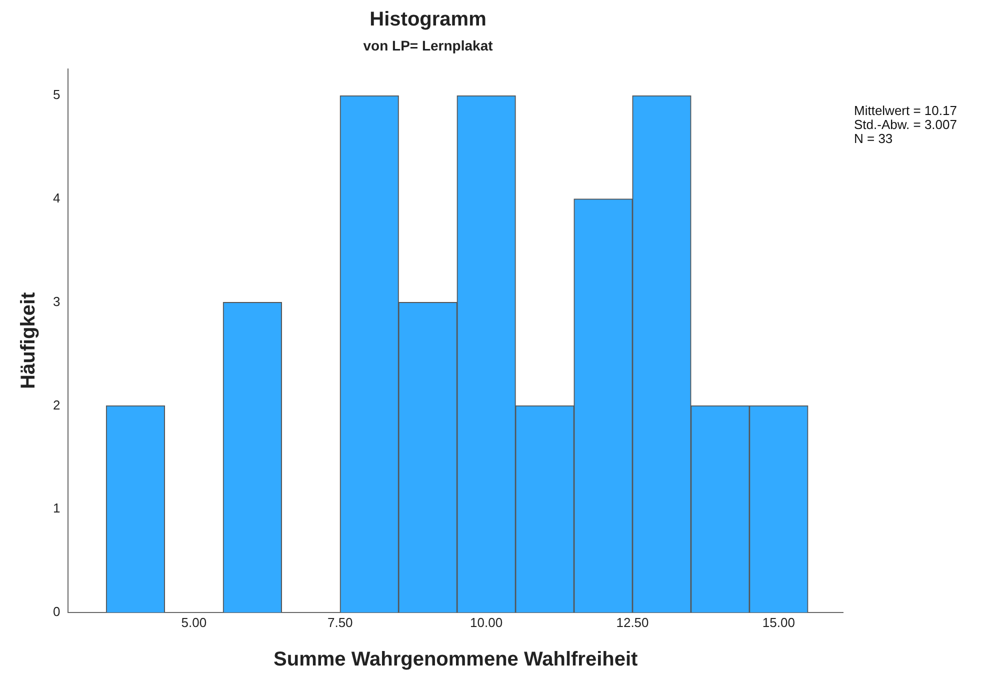 Image resolution: width=991 pixels, height=684 pixels. Describe the element at coordinates (56, 404) in the screenshot. I see `y-tick-label: 2` at that location.